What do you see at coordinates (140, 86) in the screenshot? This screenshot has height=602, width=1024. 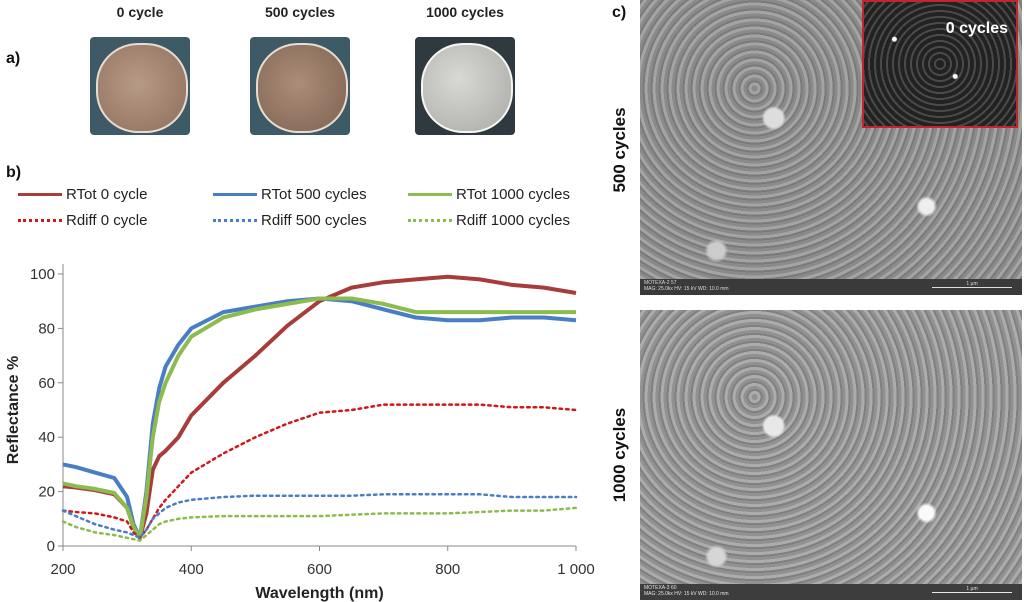 I see `sample-photo-0-cycle` at bounding box center [140, 86].